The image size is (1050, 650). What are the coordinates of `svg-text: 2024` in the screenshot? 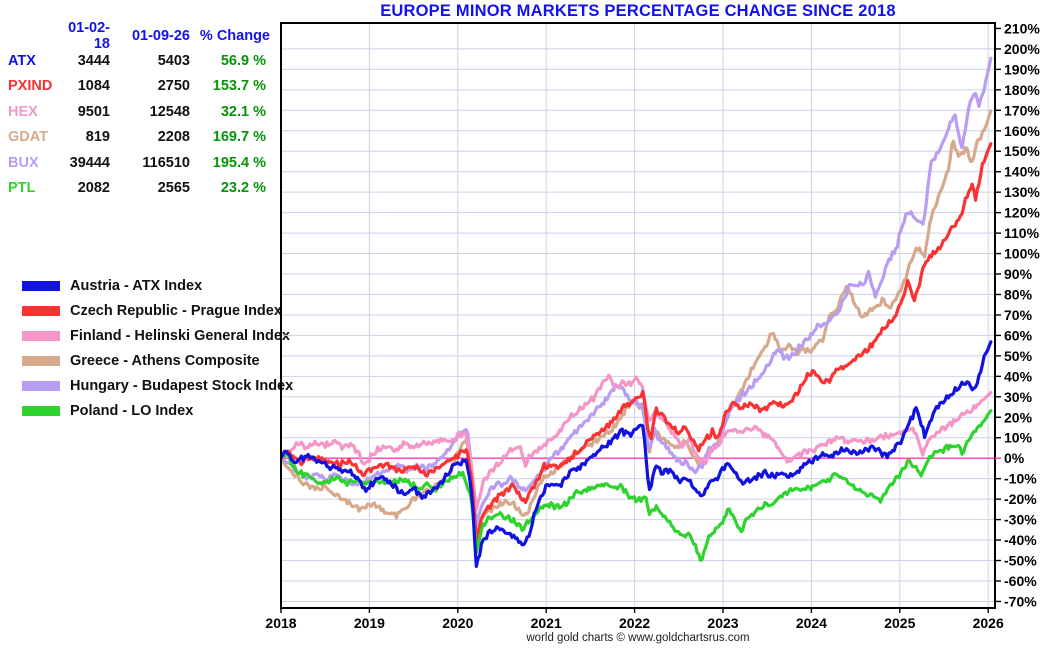 It's located at (811, 623).